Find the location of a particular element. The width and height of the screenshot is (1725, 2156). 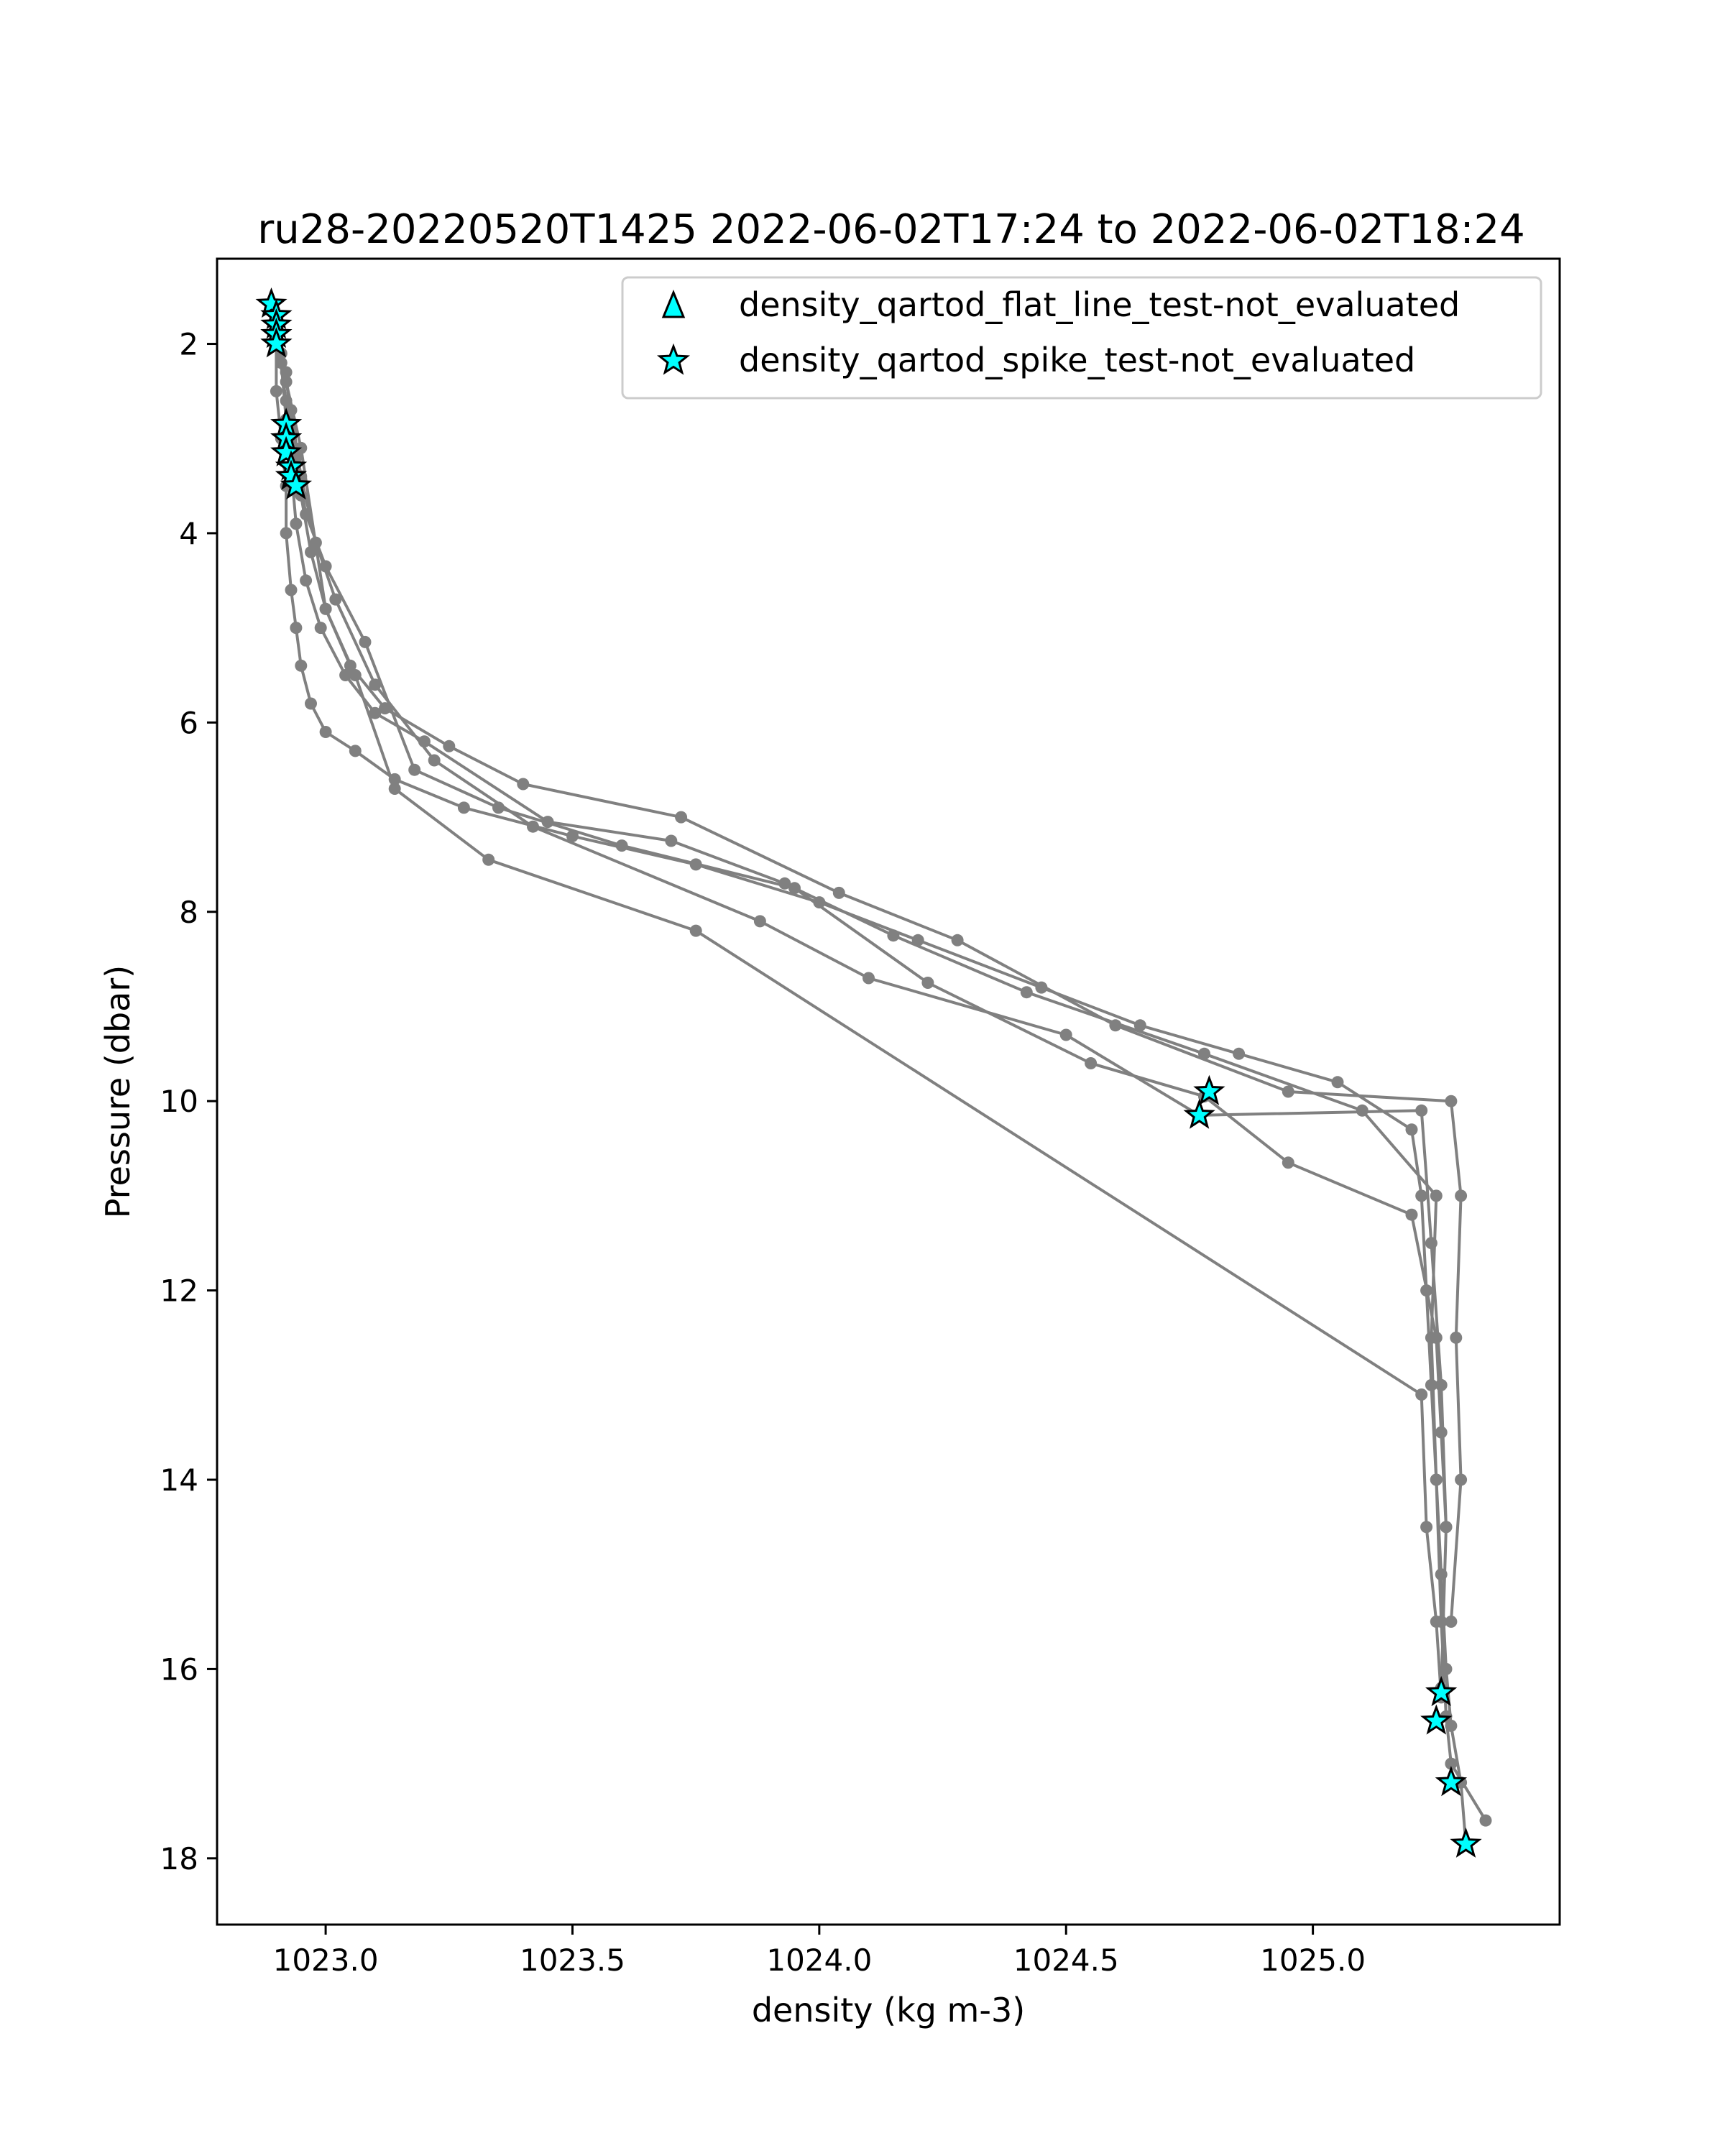

legend-box is located at coordinates (1081, 338).